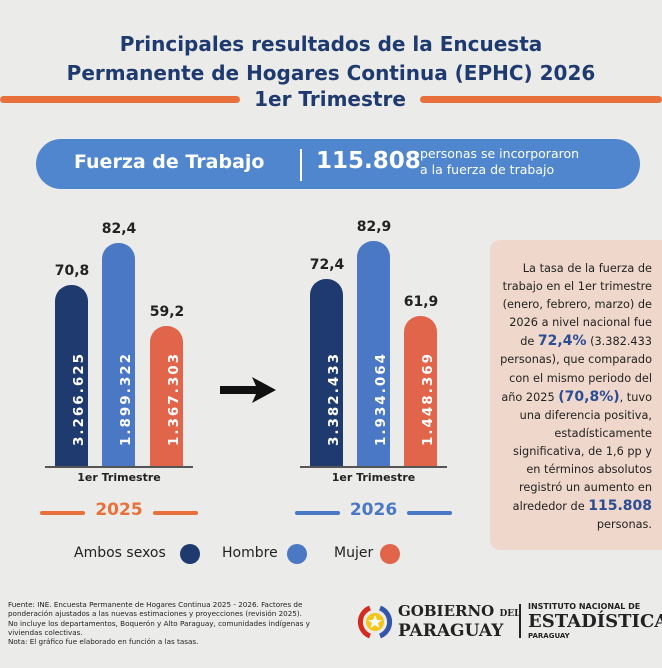 This screenshot has height=668, width=662. I want to click on bar-count-label: 1.899.322, so click(125, 398).